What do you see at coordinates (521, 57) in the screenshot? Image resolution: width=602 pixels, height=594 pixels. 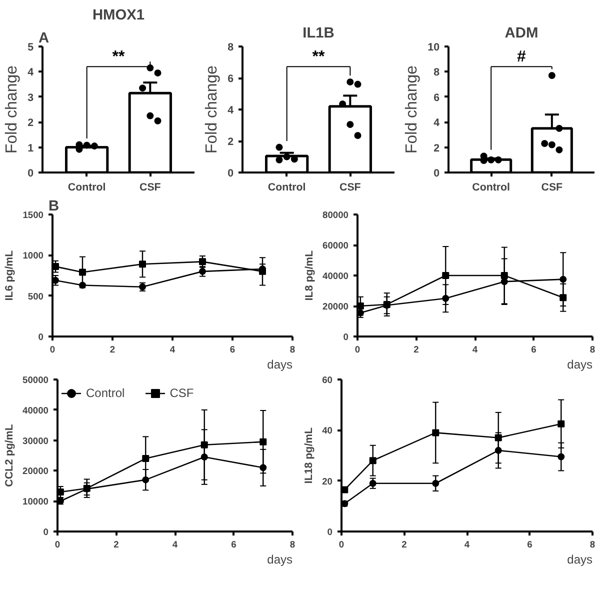 I see `annotation: #` at bounding box center [521, 57].